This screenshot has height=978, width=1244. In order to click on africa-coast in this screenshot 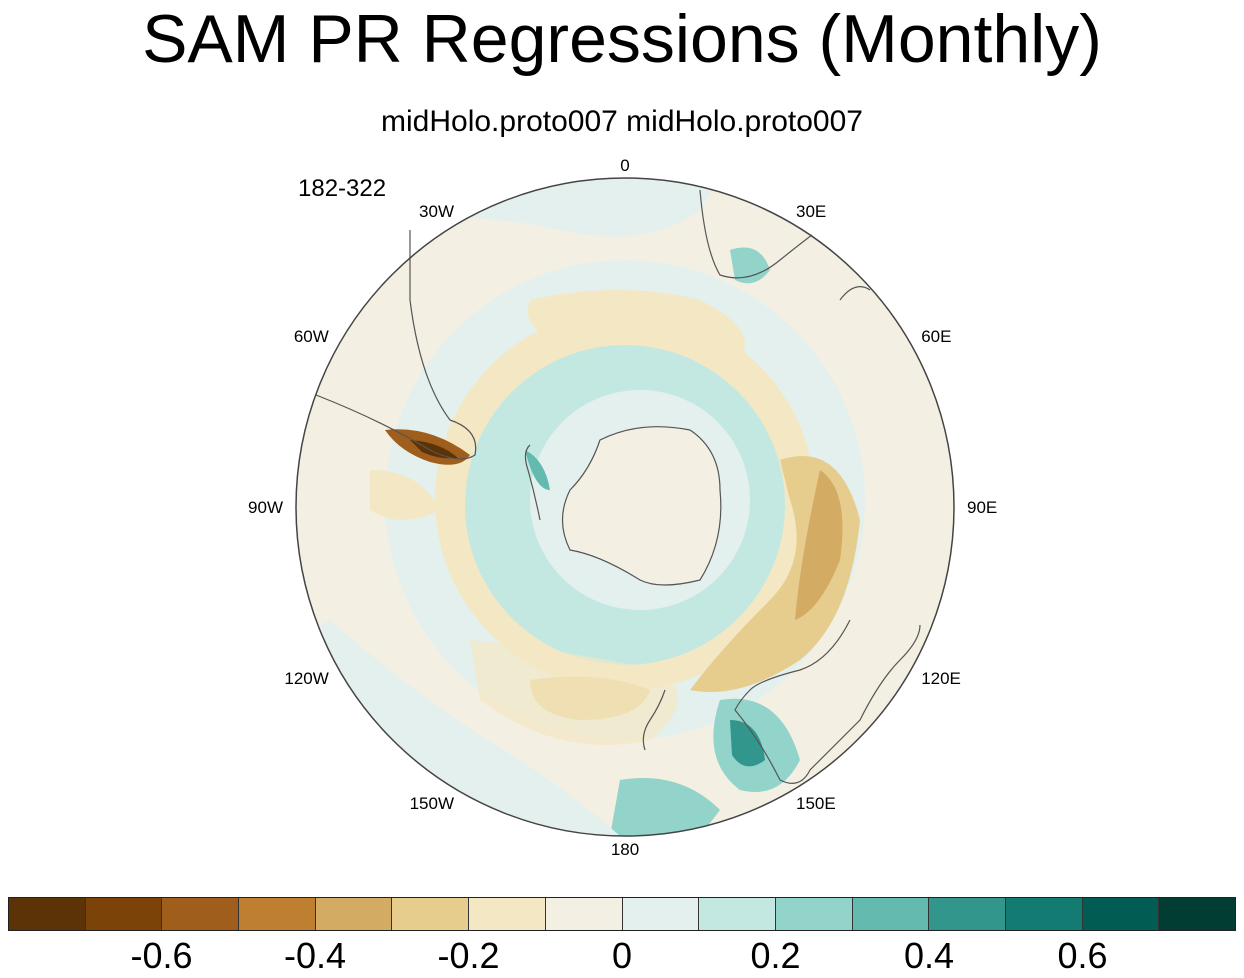, I will do `click(756, 234)`.